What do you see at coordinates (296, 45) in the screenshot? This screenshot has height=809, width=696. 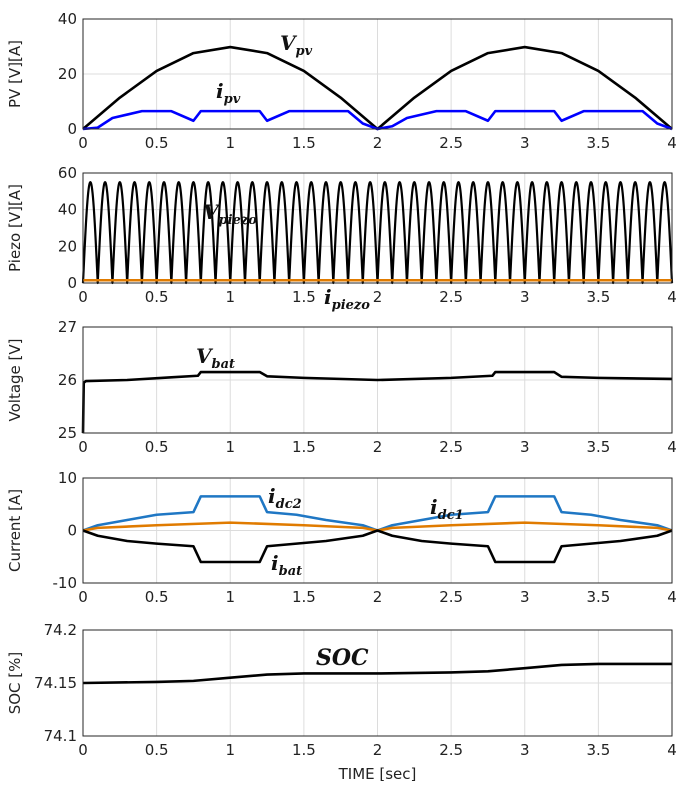 I see `series-label-pv: Vpv` at bounding box center [296, 45].